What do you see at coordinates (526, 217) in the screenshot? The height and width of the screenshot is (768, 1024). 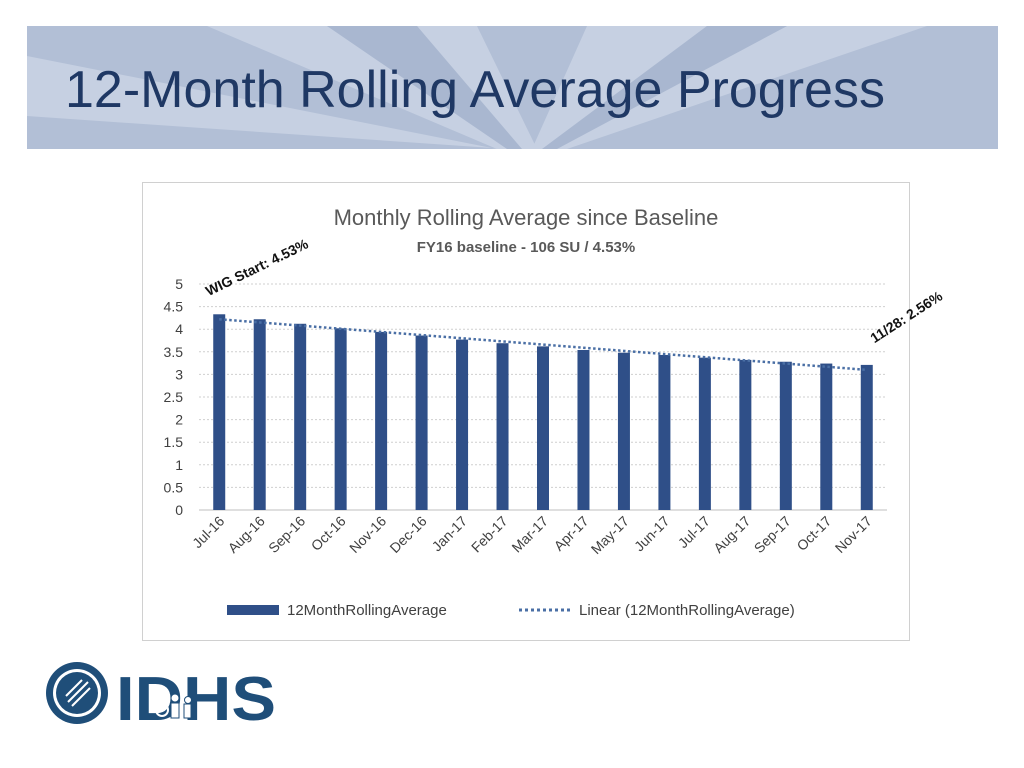 I see `chart-title: Monthly Rolling Average since Baseline` at bounding box center [526, 217].